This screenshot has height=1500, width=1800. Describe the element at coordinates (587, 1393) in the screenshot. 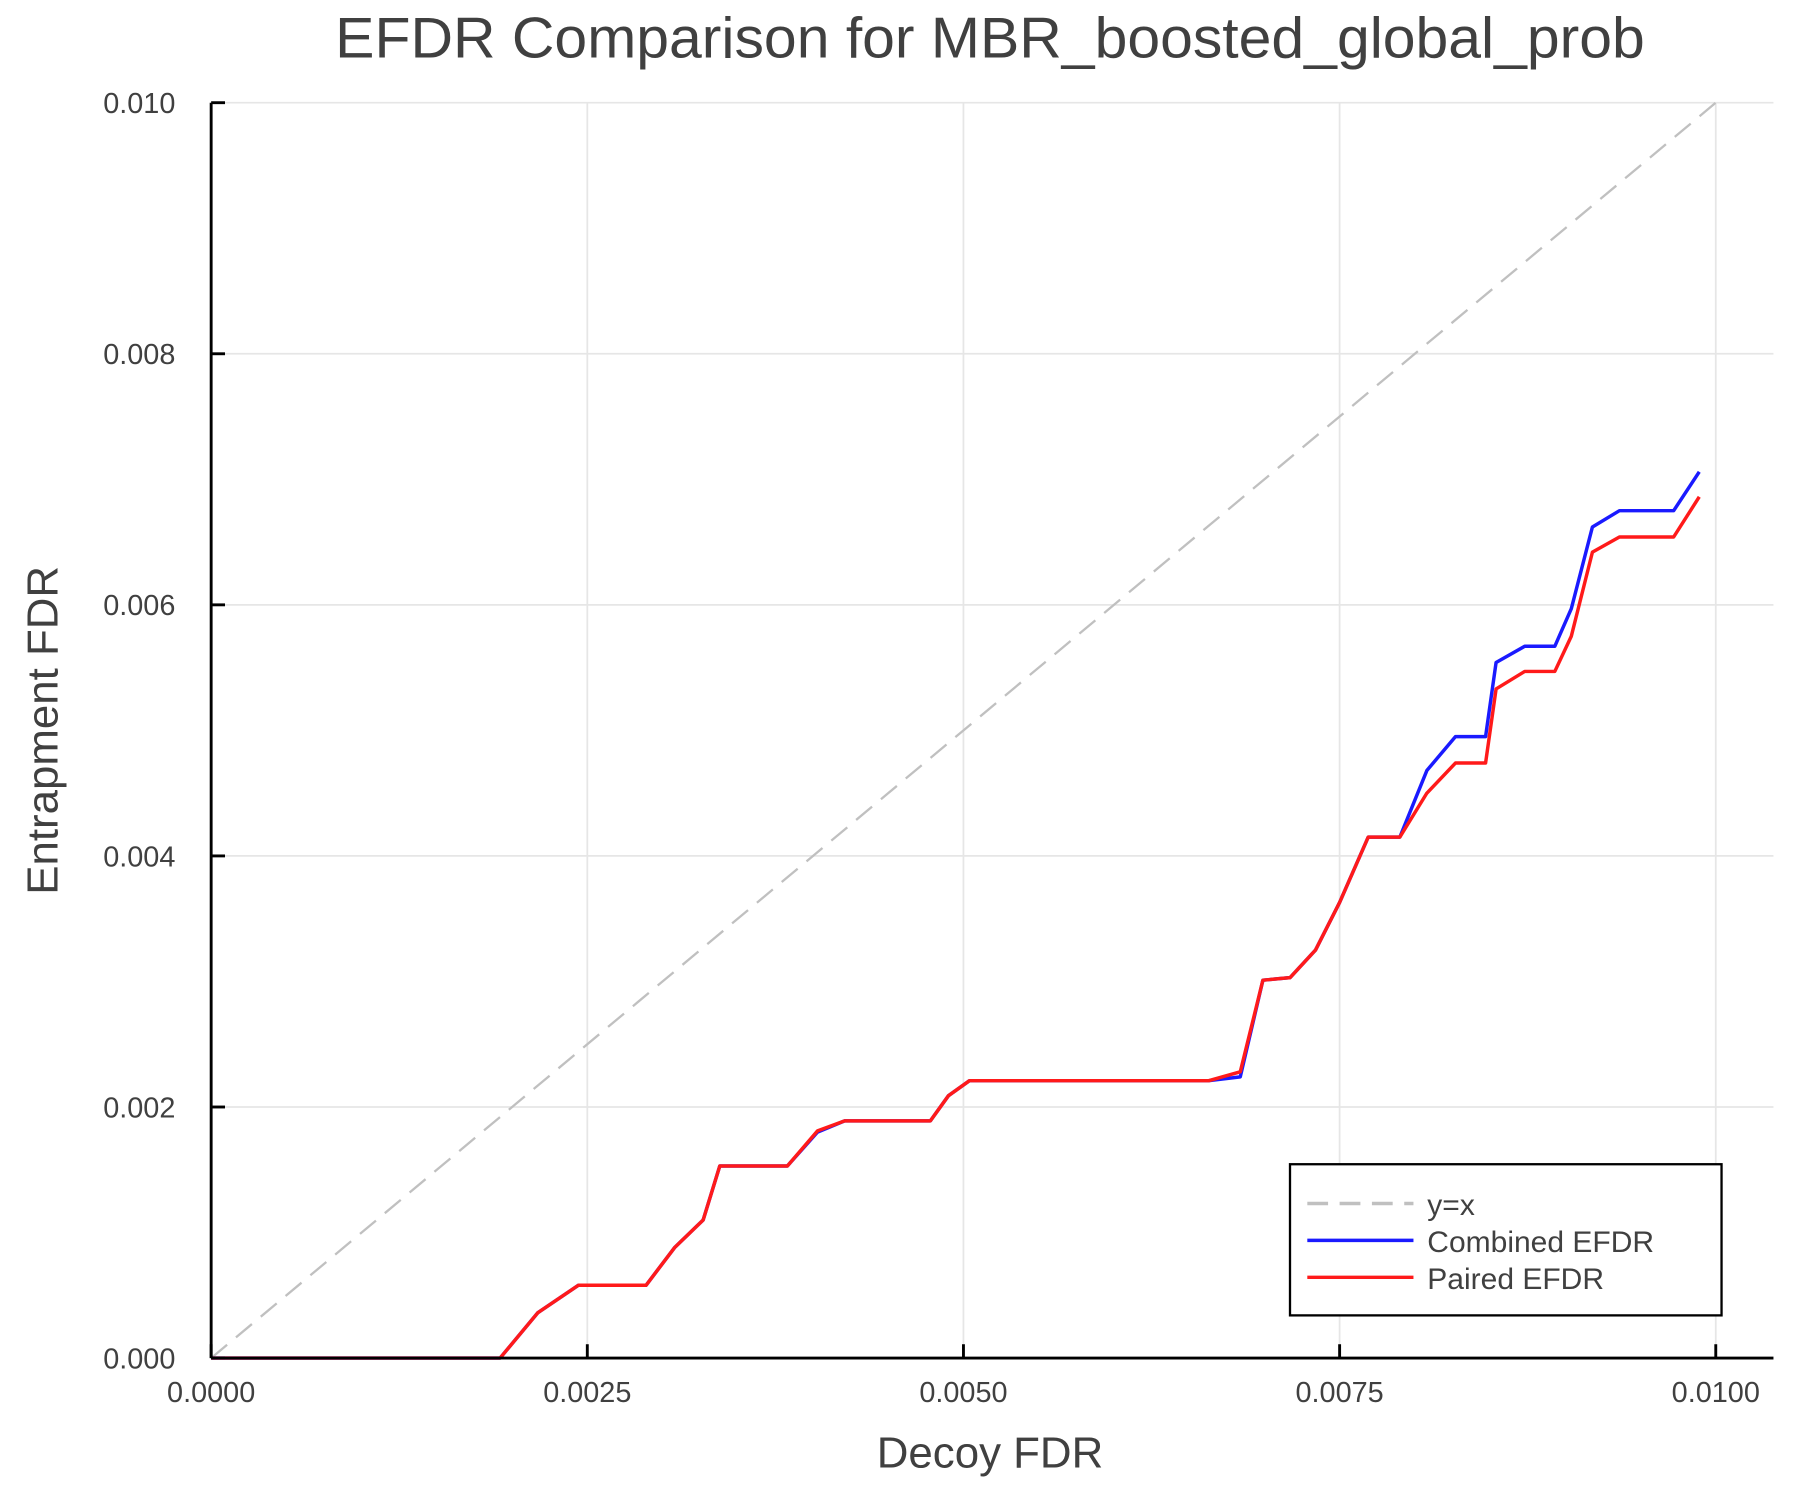

I see `x-tick-label: 0.0025` at that location.